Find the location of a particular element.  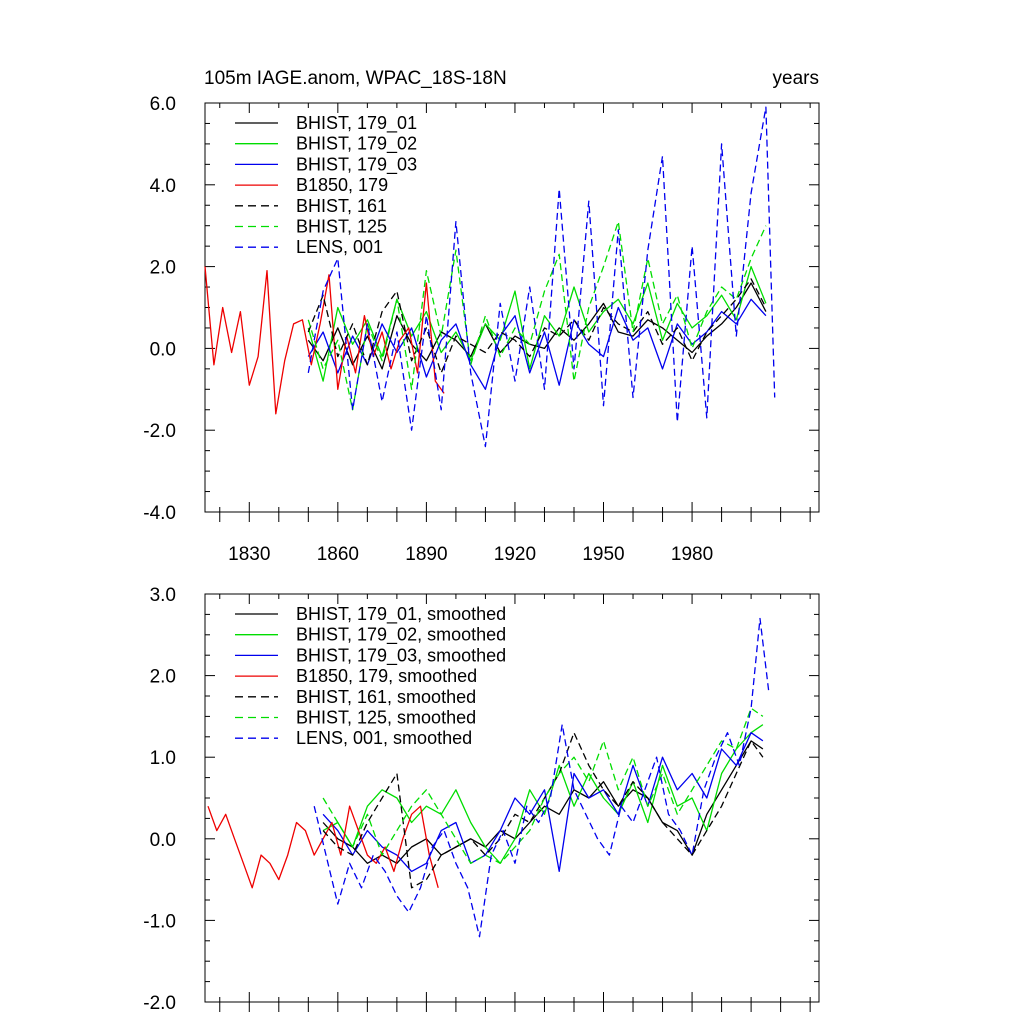

chart-title: 105m IAGE.anom, WPAC_18S-18N is located at coordinates (355, 78).